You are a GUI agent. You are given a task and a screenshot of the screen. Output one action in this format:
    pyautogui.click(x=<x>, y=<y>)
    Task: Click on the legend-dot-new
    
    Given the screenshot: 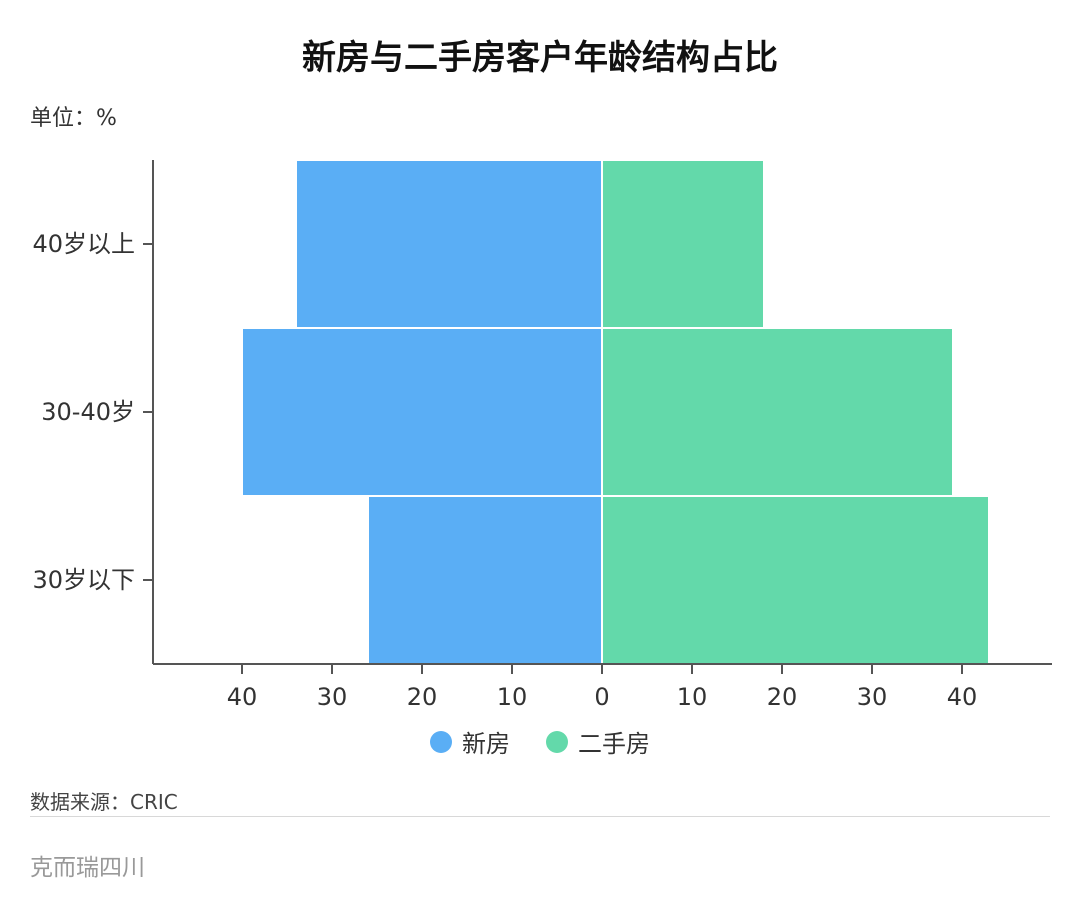 What is the action you would take?
    pyautogui.click(x=441, y=741)
    